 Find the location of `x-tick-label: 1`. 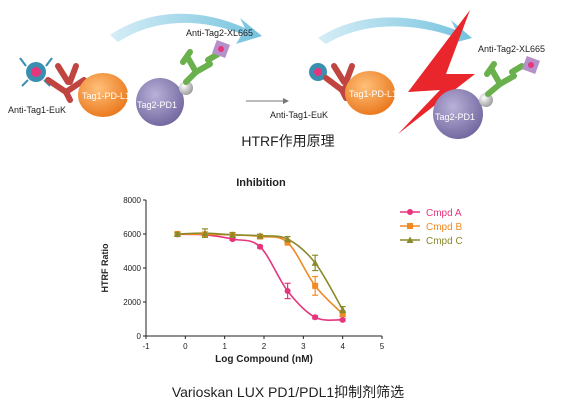

x-tick-label: 1 is located at coordinates (224, 346).